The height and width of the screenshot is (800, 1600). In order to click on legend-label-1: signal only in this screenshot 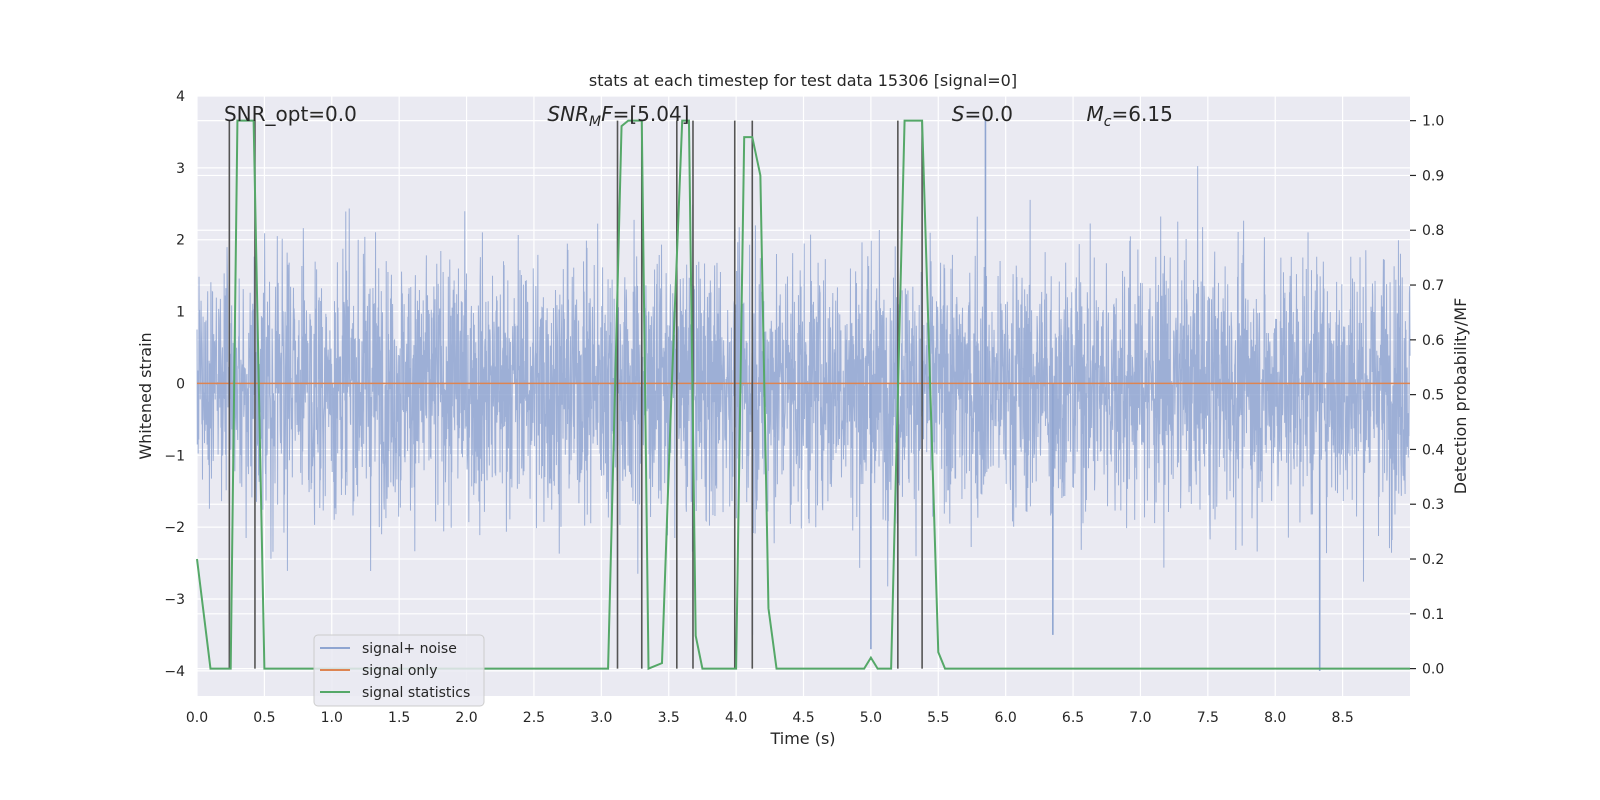, I will do `click(399, 671)`.